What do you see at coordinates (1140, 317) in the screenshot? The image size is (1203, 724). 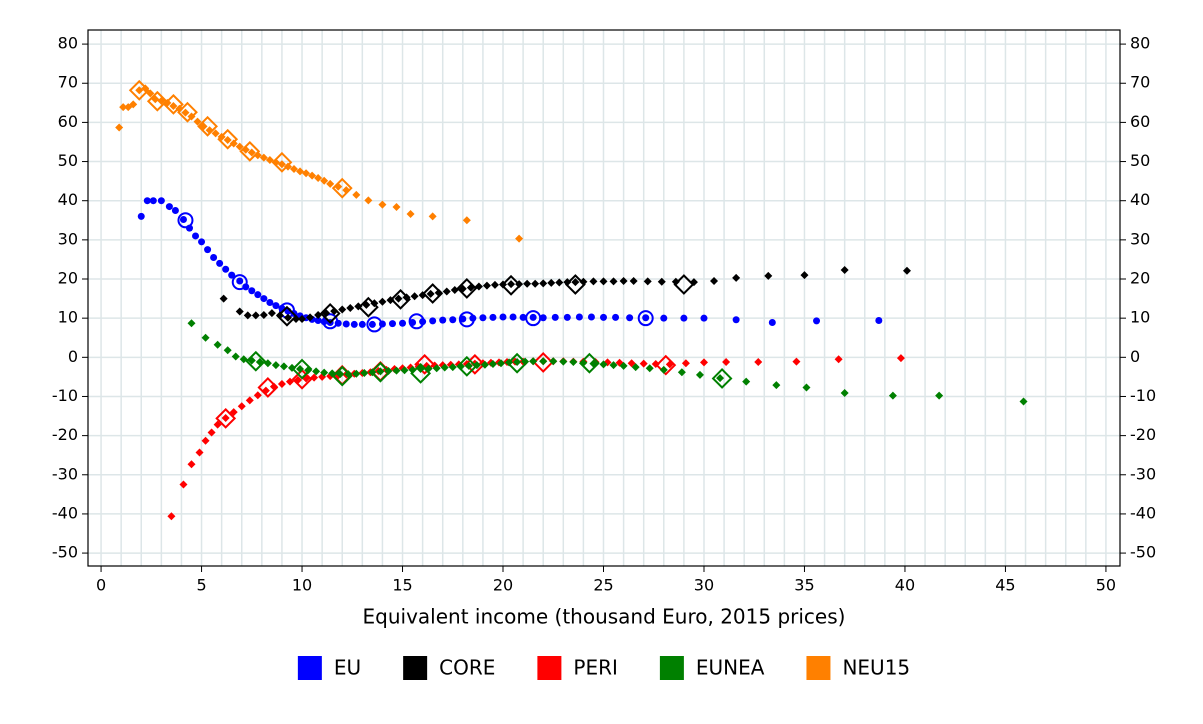 I see `y2-tick-label: 10` at bounding box center [1140, 317].